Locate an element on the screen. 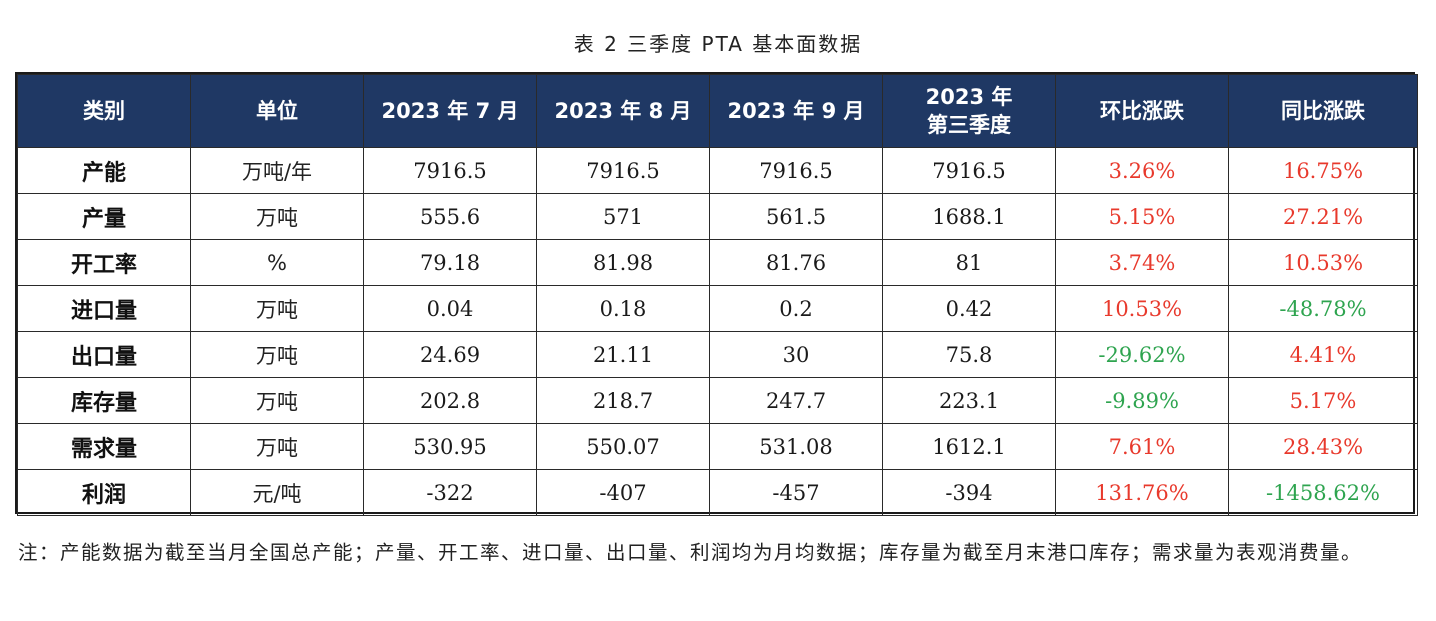  cell-yoy-change: 5.17% is located at coordinates (1323, 400).